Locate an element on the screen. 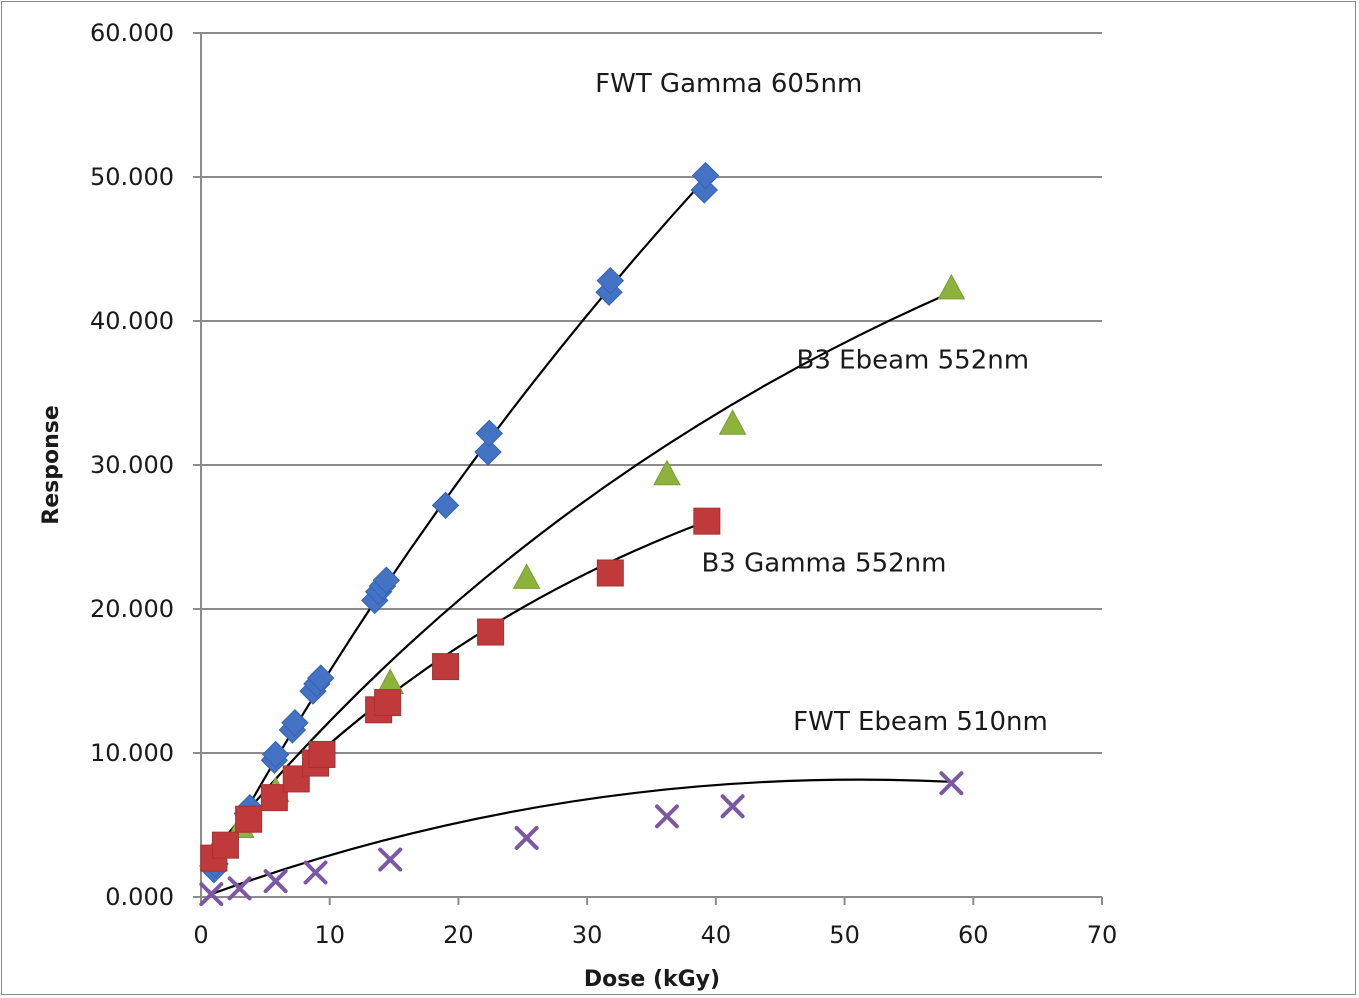 This screenshot has height=998, width=1359. x-tick-label: 30 is located at coordinates (587, 935).